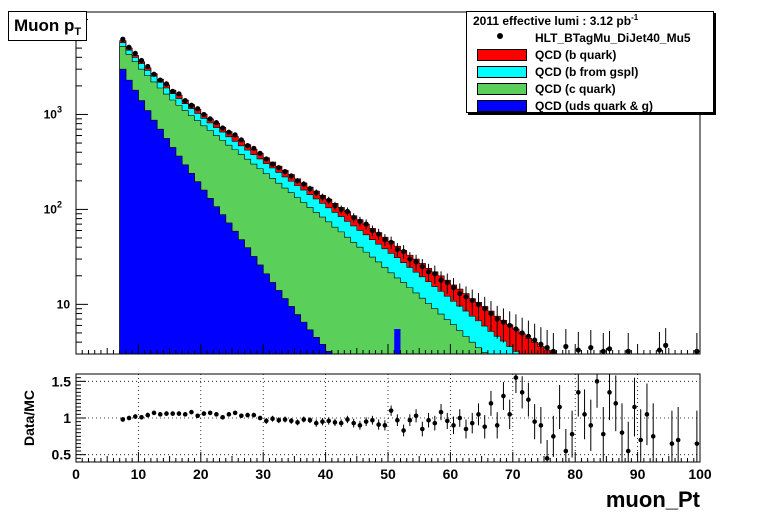 This screenshot has height=529, width=778. What do you see at coordinates (388, 457) in the screenshot?
I see `ratio-x-ticks` at bounding box center [388, 457].